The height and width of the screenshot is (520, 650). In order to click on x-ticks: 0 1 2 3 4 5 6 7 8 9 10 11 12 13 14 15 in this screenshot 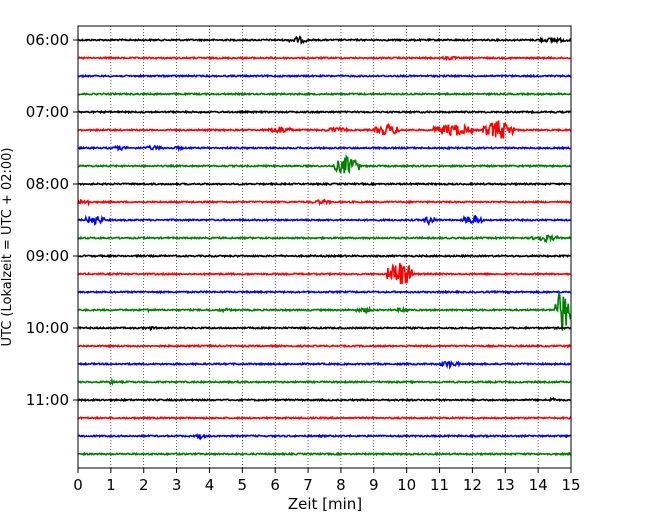, I will do `click(327, 481)`.